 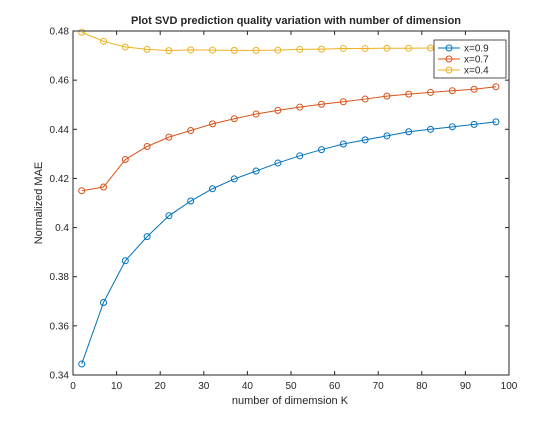 I want to click on y-tick-label: 0.4, so click(x=62, y=228).